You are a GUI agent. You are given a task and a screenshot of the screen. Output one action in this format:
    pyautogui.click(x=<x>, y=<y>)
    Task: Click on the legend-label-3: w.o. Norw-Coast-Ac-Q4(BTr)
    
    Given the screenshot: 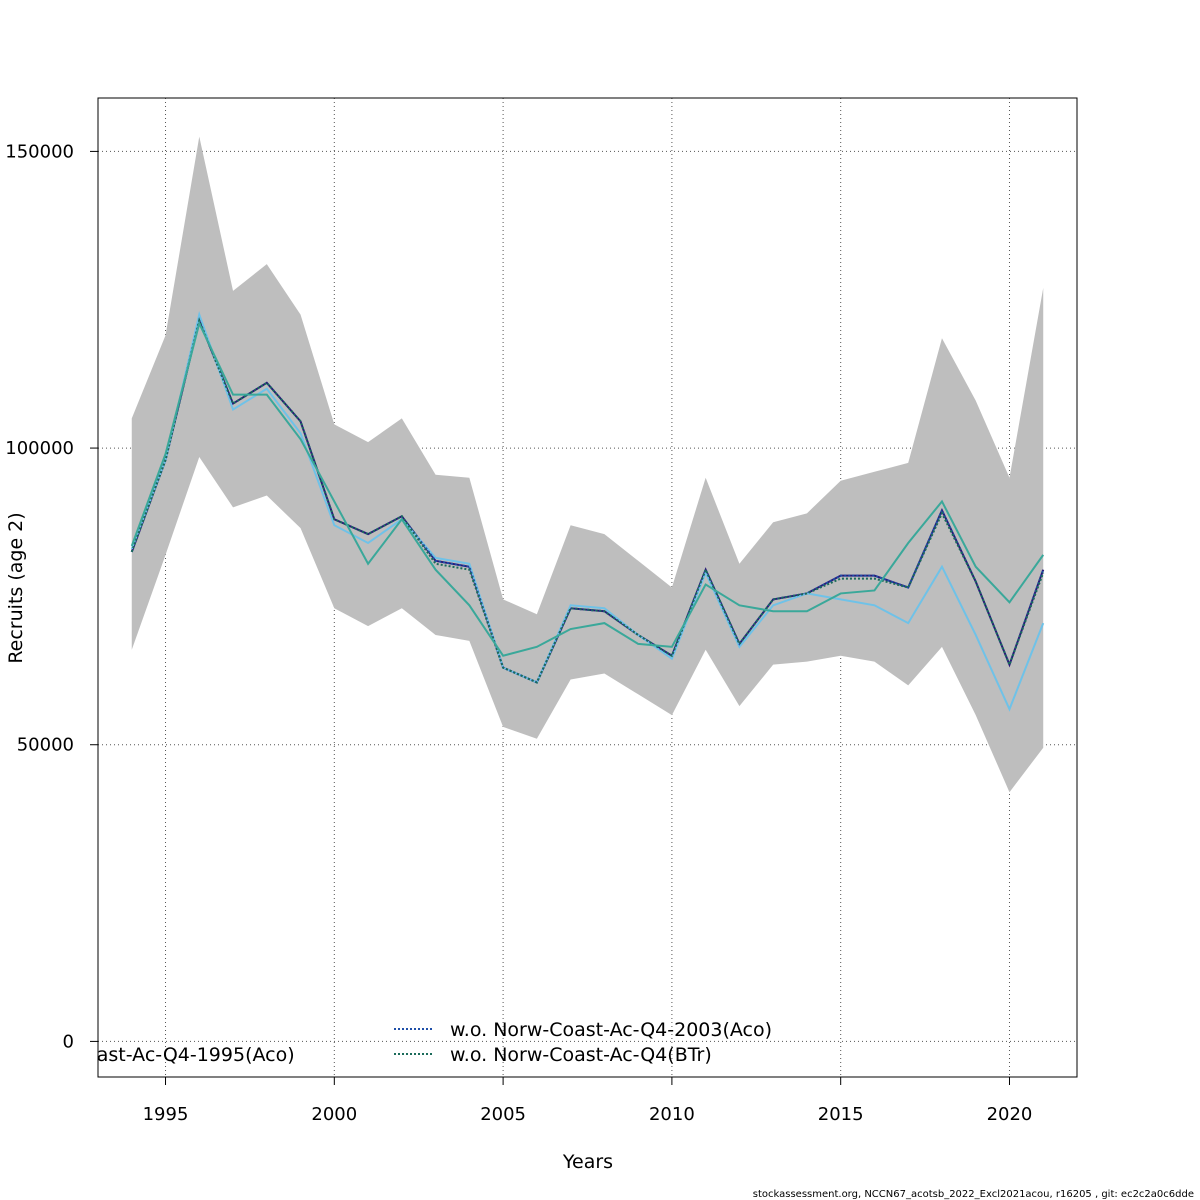 What is the action you would take?
    pyautogui.click(x=581, y=1055)
    